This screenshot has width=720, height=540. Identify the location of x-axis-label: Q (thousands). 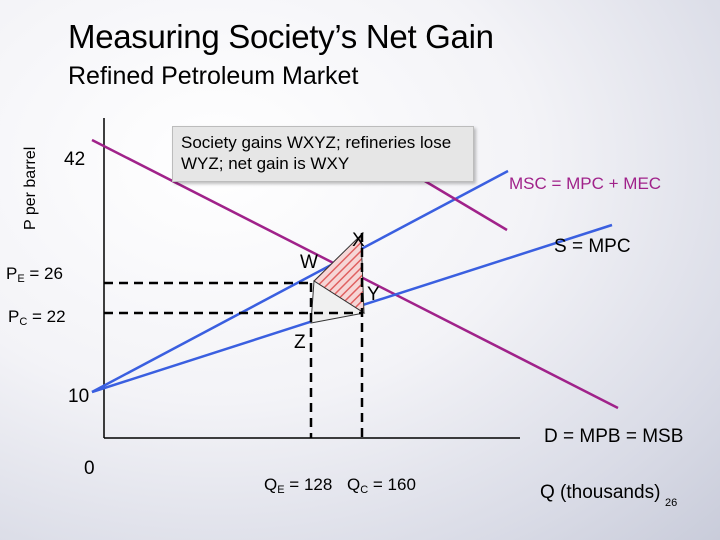
(600, 492).